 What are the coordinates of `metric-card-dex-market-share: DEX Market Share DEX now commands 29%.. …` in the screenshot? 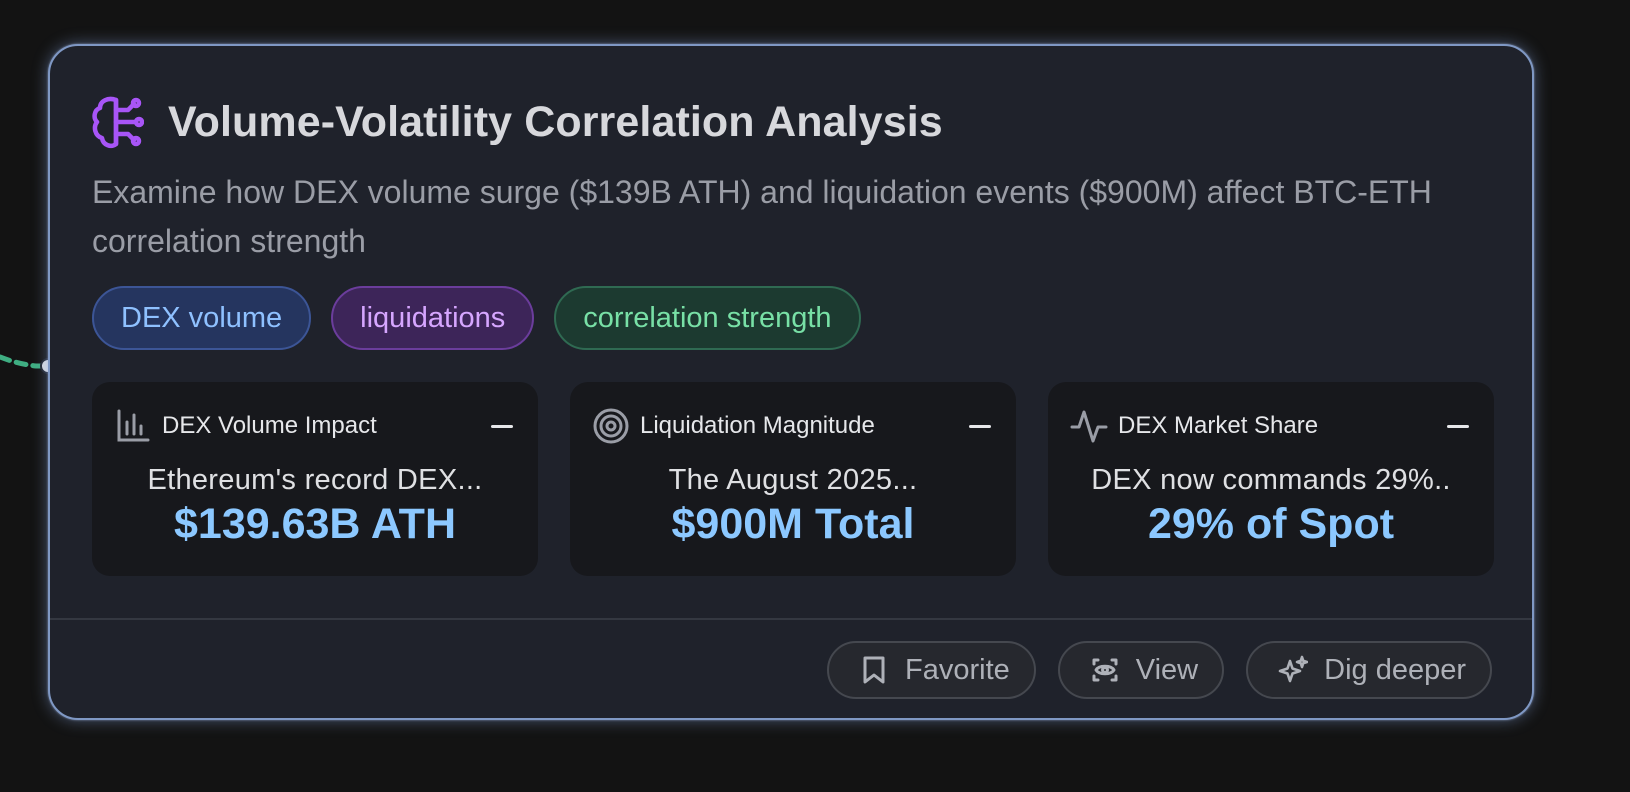 It's located at (1271, 479).